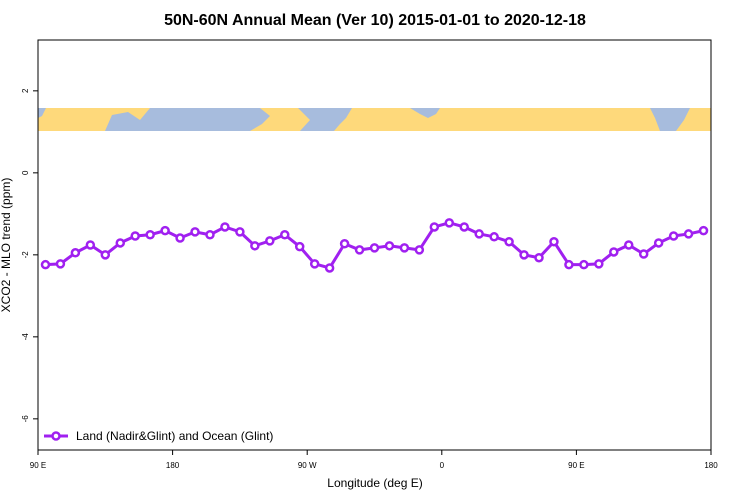  Describe the element at coordinates (6, 245) in the screenshot. I see `y-axis-label: XCO2 - MLO trend (ppm)` at that location.